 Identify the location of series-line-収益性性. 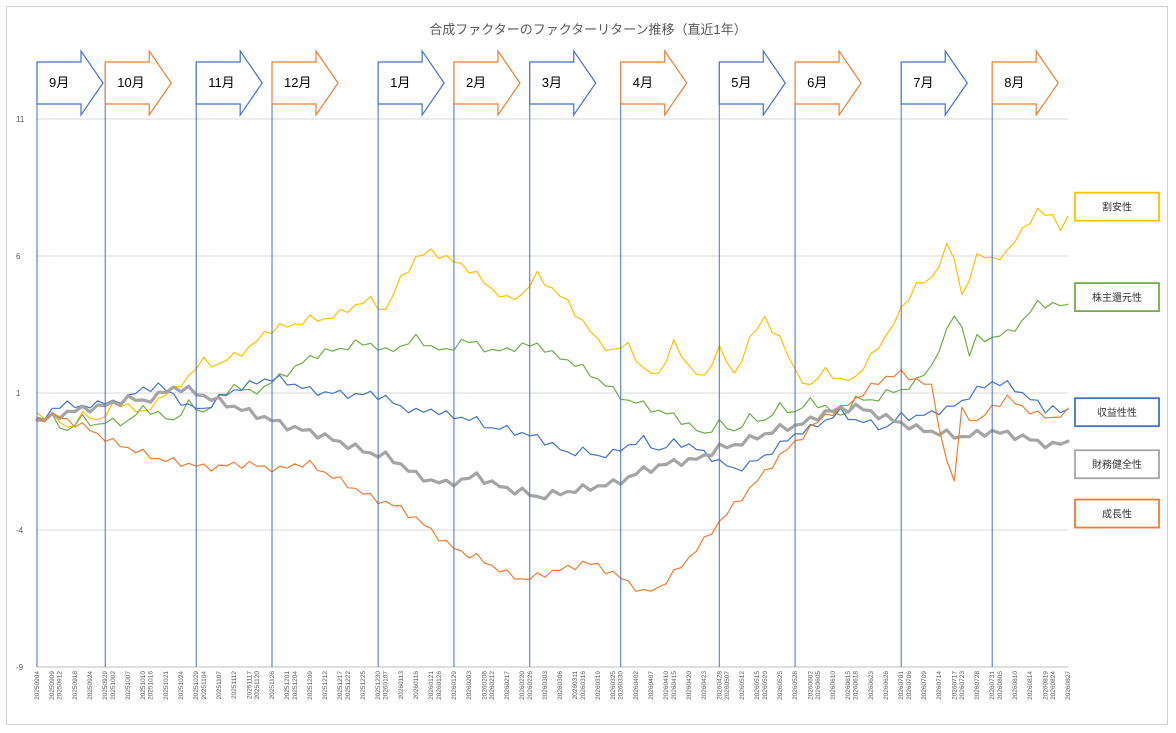
(552, 423).